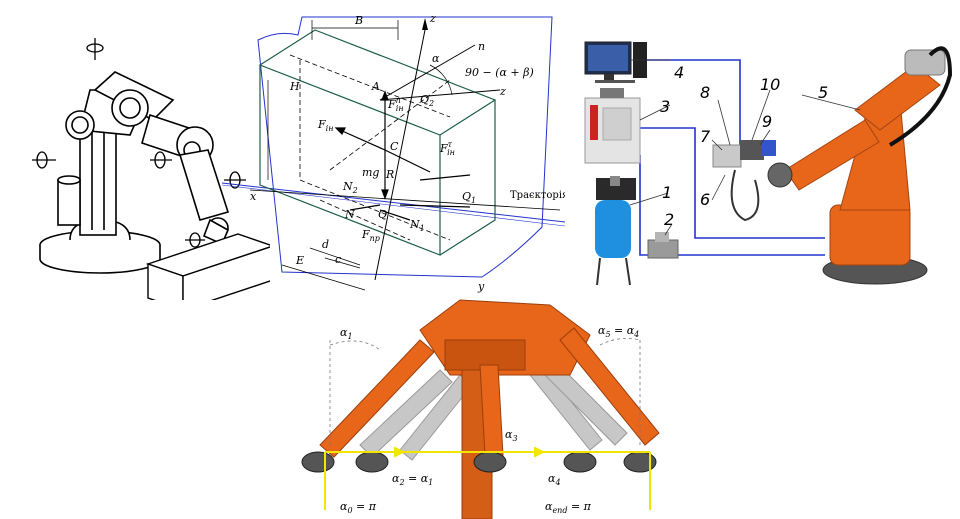 Image resolution: width=960 pixels, height=519 pixels. Describe the element at coordinates (394, 146) in the screenshot. I see `point-C-label: C` at that location.